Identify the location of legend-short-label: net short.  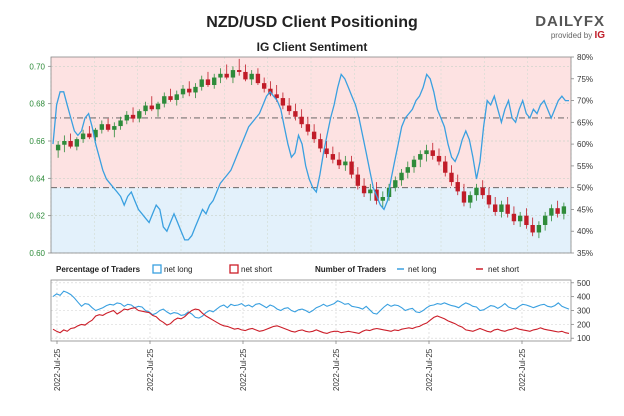
(257, 269).